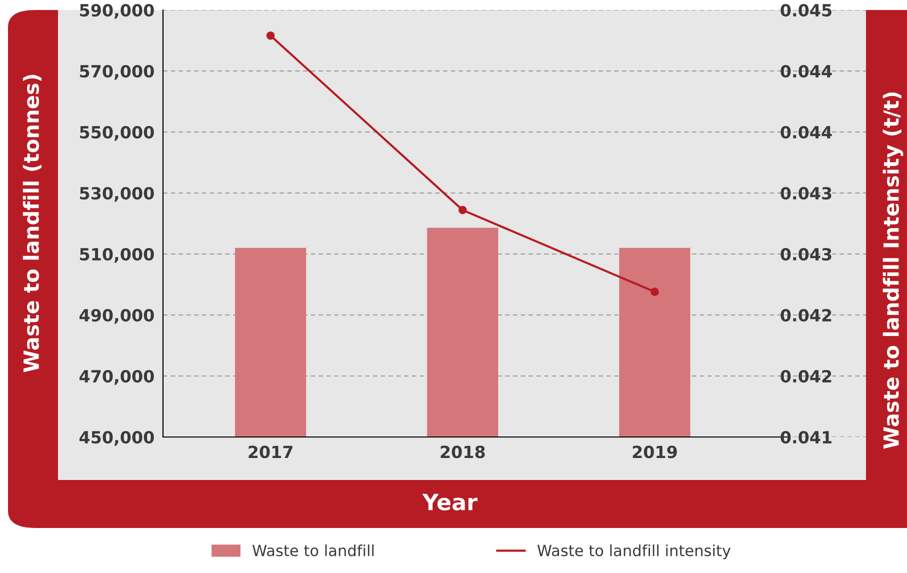 The width and height of the screenshot is (907, 573). I want to click on legend-label: Waste to landfill, so click(313, 550).